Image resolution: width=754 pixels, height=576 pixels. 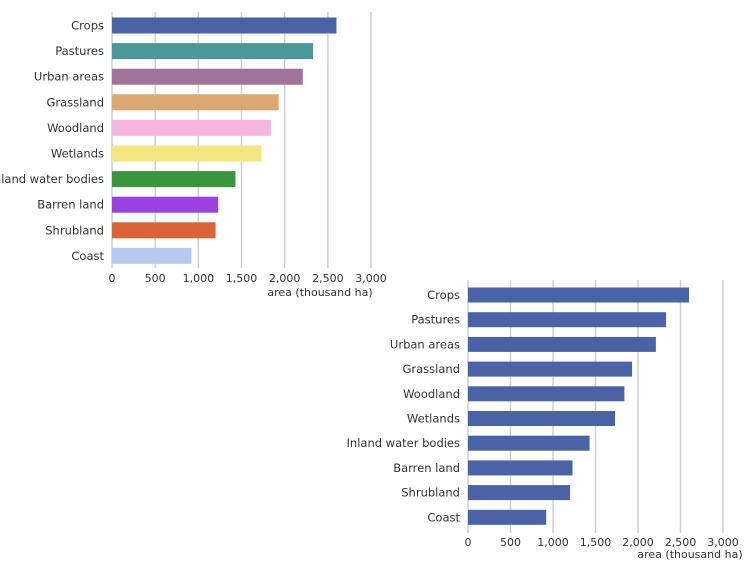 What do you see at coordinates (224, 25) in the screenshot?
I see `c0-bar-crops` at bounding box center [224, 25].